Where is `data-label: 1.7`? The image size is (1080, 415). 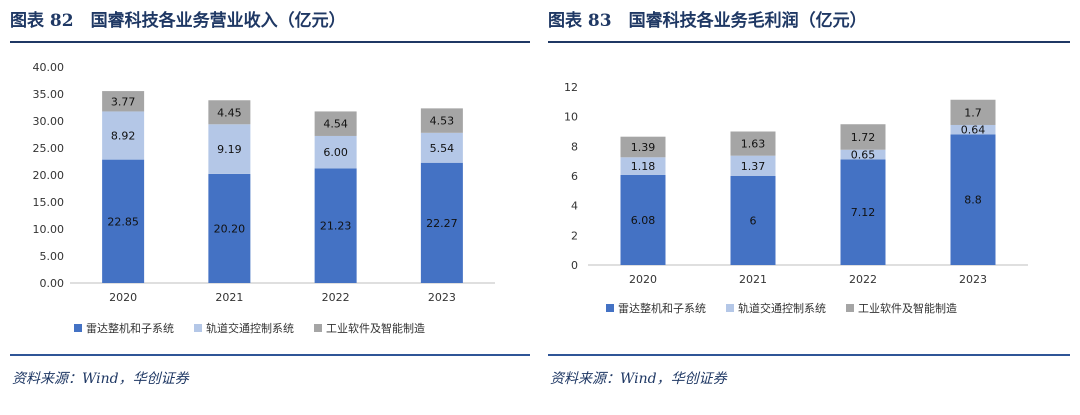
data-label: 1.7 is located at coordinates (973, 112).